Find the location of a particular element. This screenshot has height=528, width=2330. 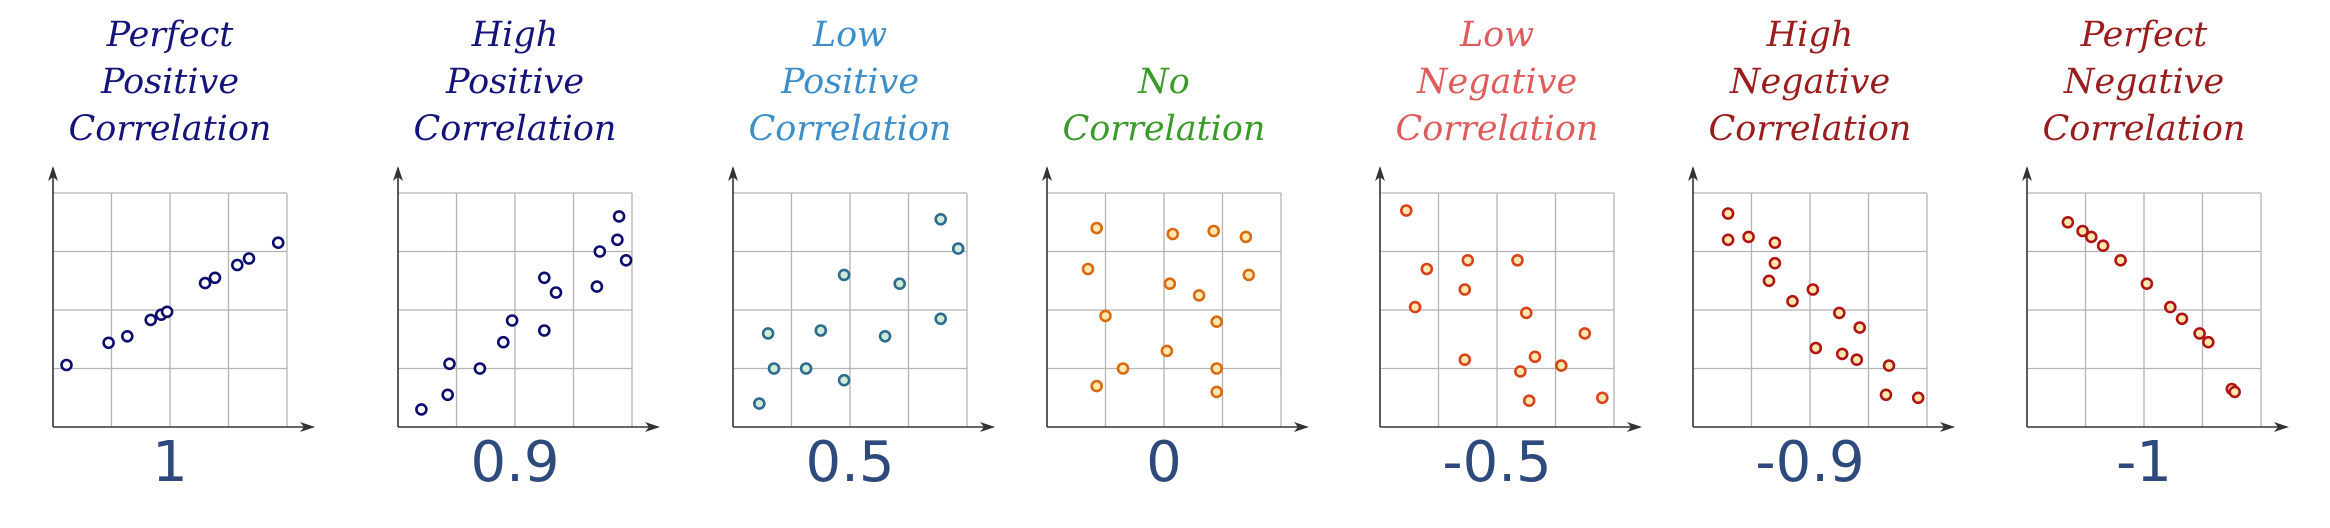

chart-title-line: Low is located at coordinates (1497, 35).